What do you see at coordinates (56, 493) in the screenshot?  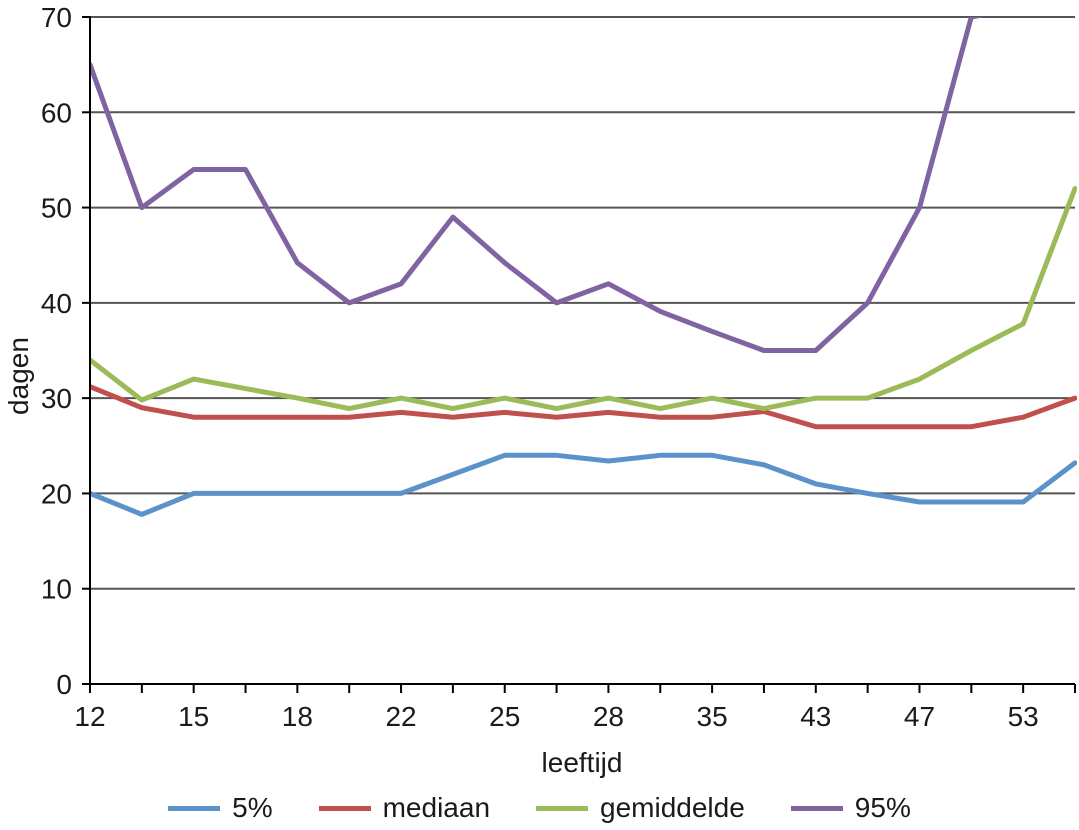 I see `y-tick-label: 20` at bounding box center [56, 493].